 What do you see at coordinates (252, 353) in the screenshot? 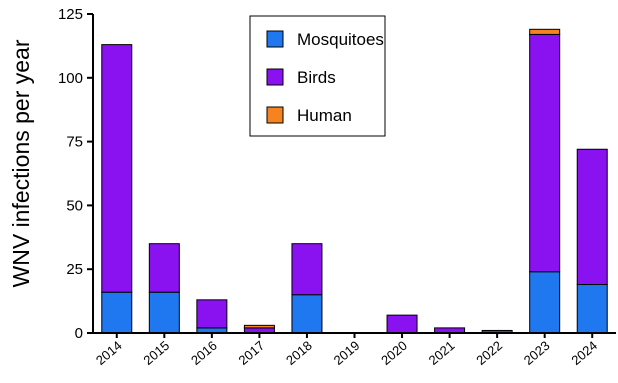
I see `x-tick-label-2017: 2017` at bounding box center [252, 353].